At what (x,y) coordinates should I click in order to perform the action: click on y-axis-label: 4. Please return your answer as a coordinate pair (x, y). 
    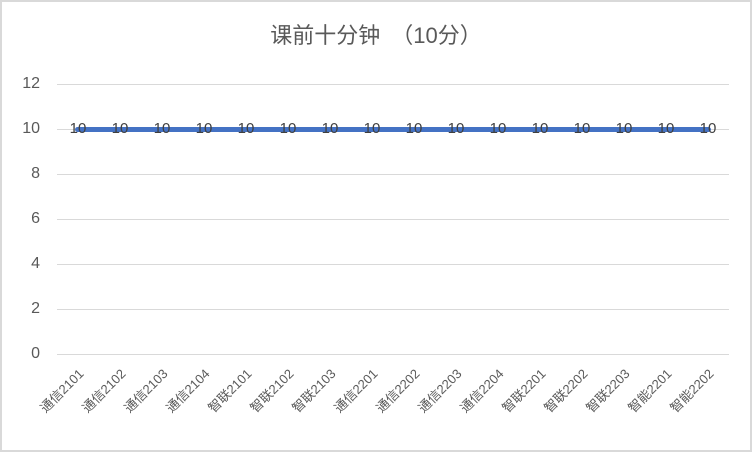
    Looking at the image, I should click on (35, 263).